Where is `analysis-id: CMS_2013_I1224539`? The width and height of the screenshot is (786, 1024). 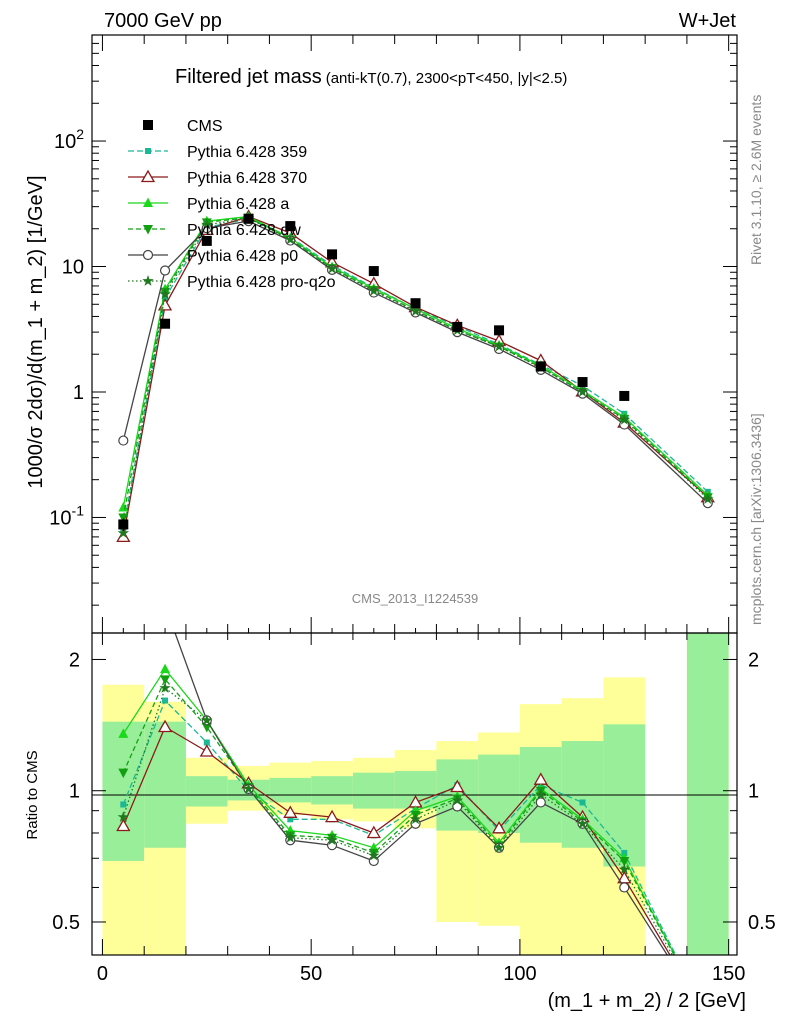
analysis-id: CMS_2013_I1224539 is located at coordinates (415, 598).